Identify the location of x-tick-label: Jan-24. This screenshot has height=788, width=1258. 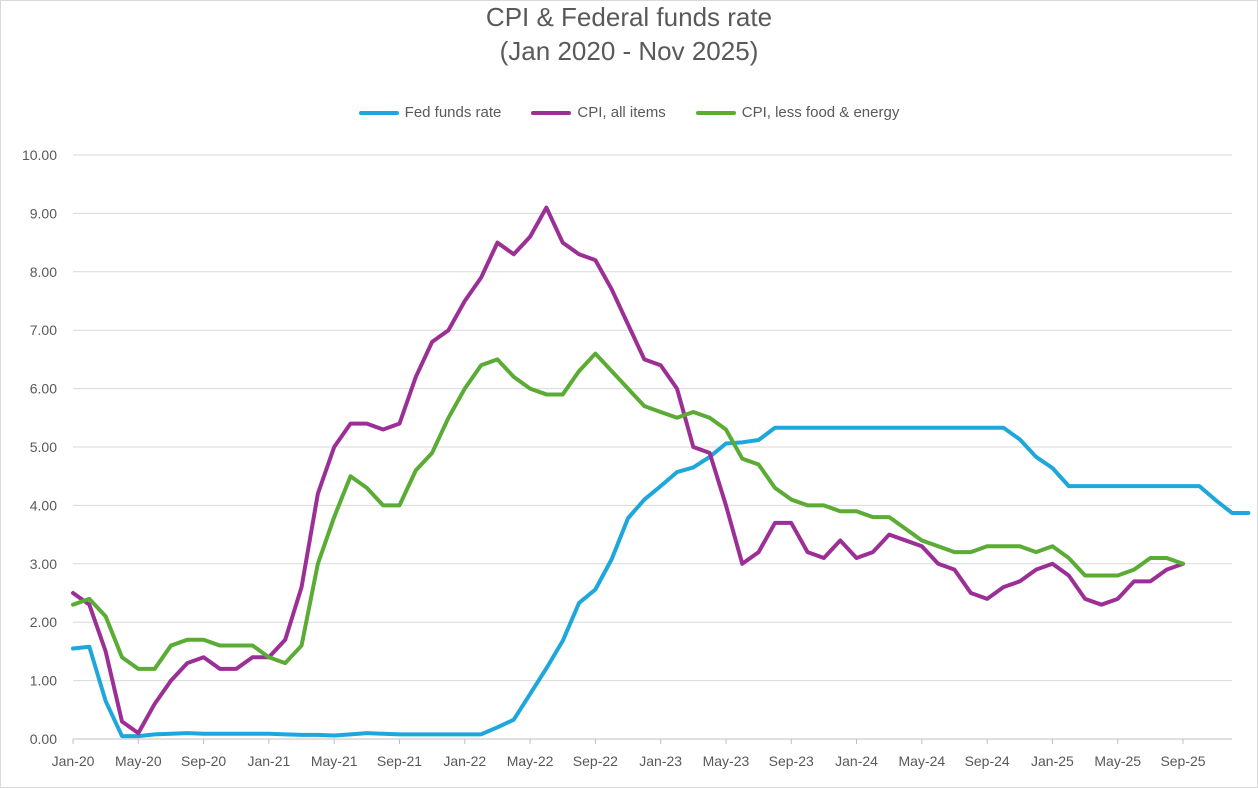
(856, 761).